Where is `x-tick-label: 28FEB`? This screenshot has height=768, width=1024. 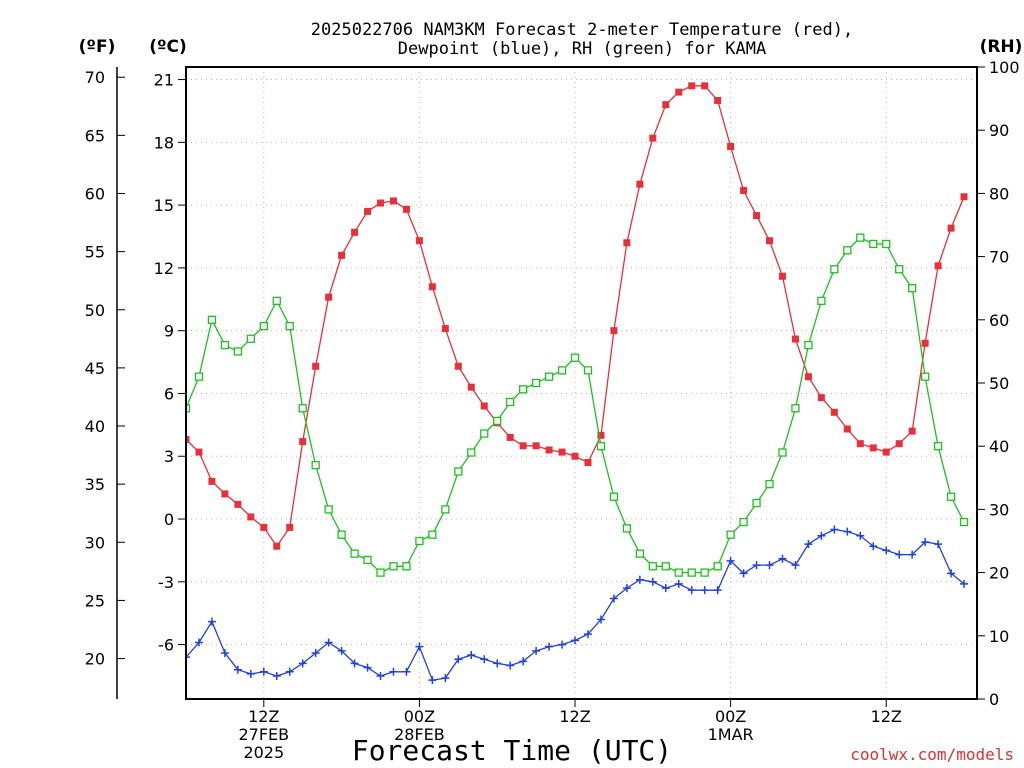
x-tick-label: 28FEB is located at coordinates (419, 734).